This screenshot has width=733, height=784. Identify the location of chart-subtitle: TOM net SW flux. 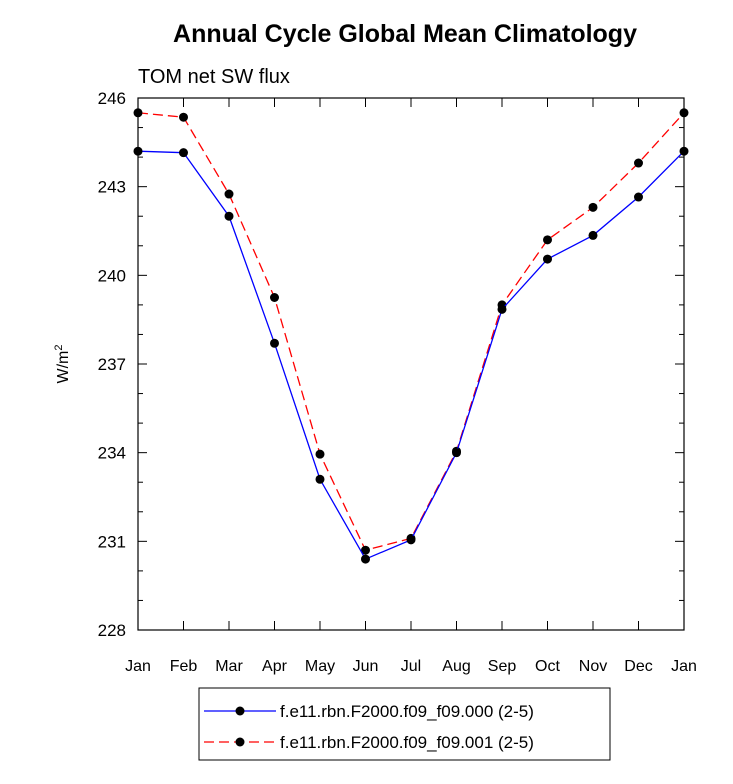
(214, 77).